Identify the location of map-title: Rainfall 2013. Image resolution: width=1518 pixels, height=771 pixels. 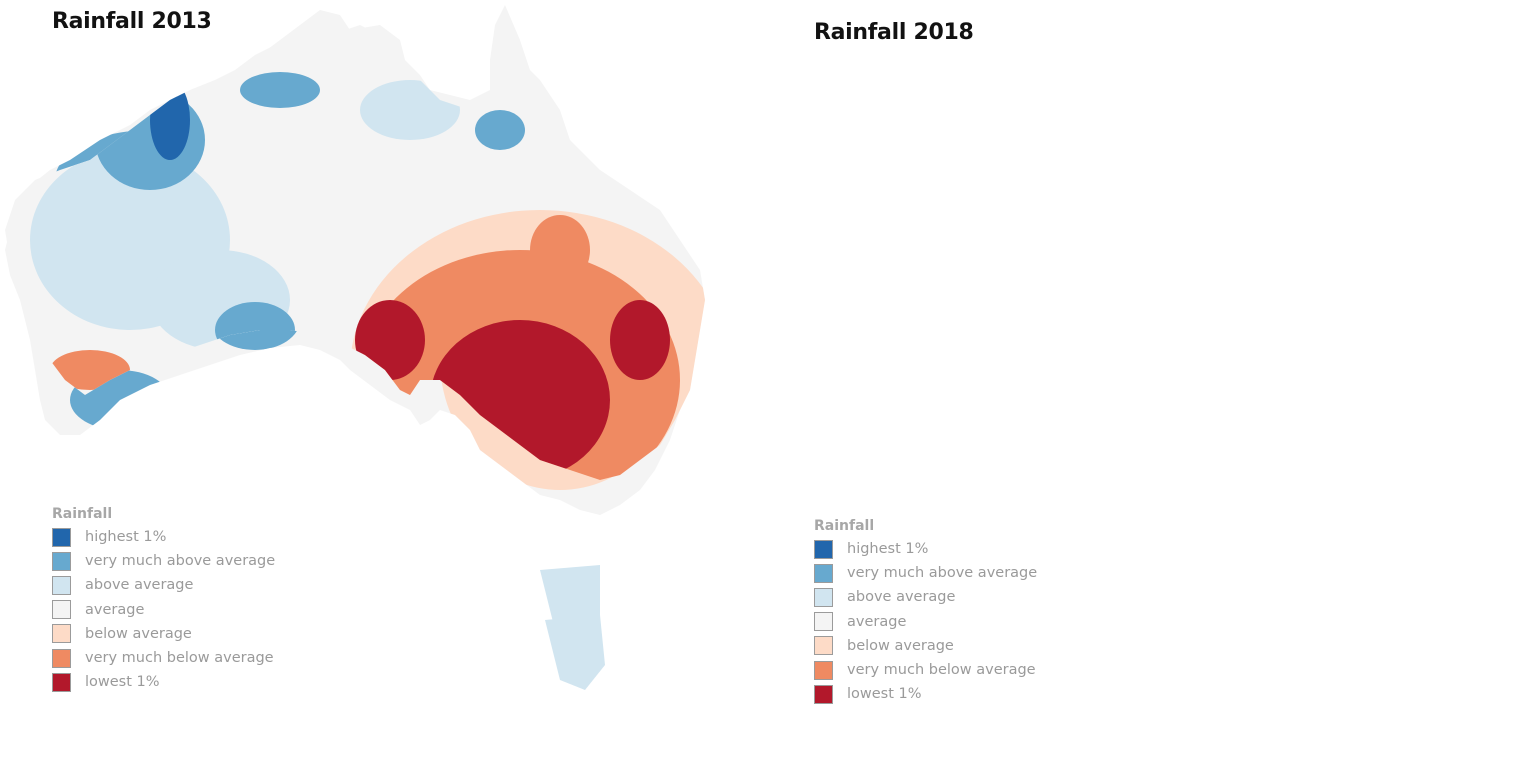
(132, 21).